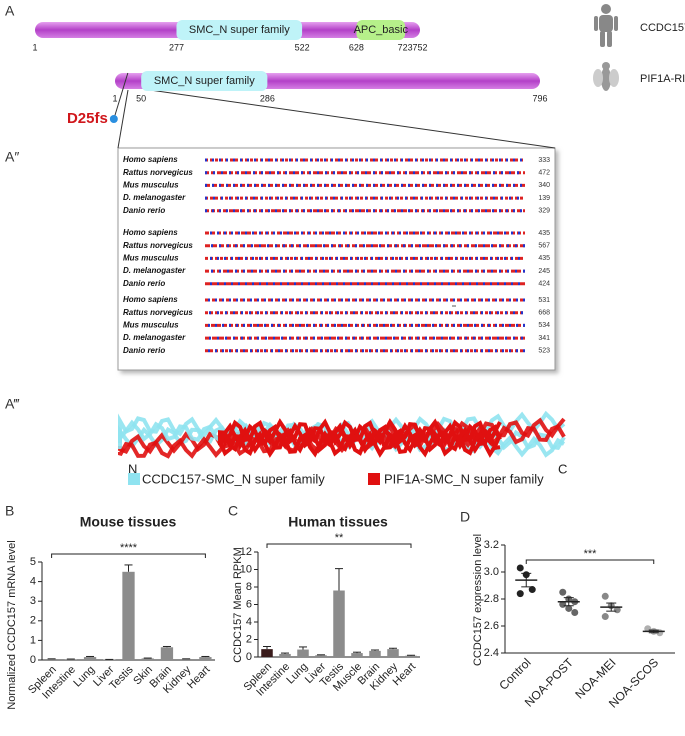 This screenshot has width=685, height=736. Describe the element at coordinates (491, 626) in the screenshot. I see `y-tick-label: 2.6` at that location.